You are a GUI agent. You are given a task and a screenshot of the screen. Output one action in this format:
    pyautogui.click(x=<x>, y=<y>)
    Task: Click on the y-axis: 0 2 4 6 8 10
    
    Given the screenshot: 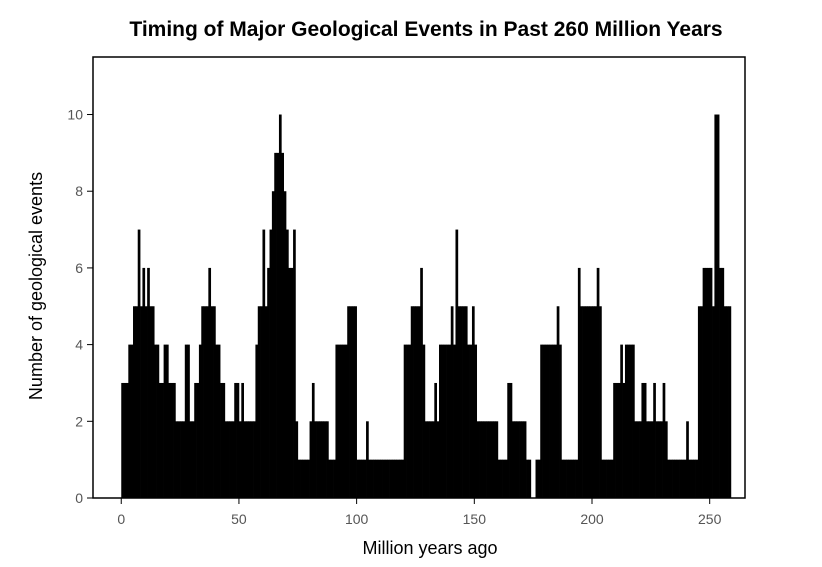 What is the action you would take?
    pyautogui.click(x=80, y=306)
    